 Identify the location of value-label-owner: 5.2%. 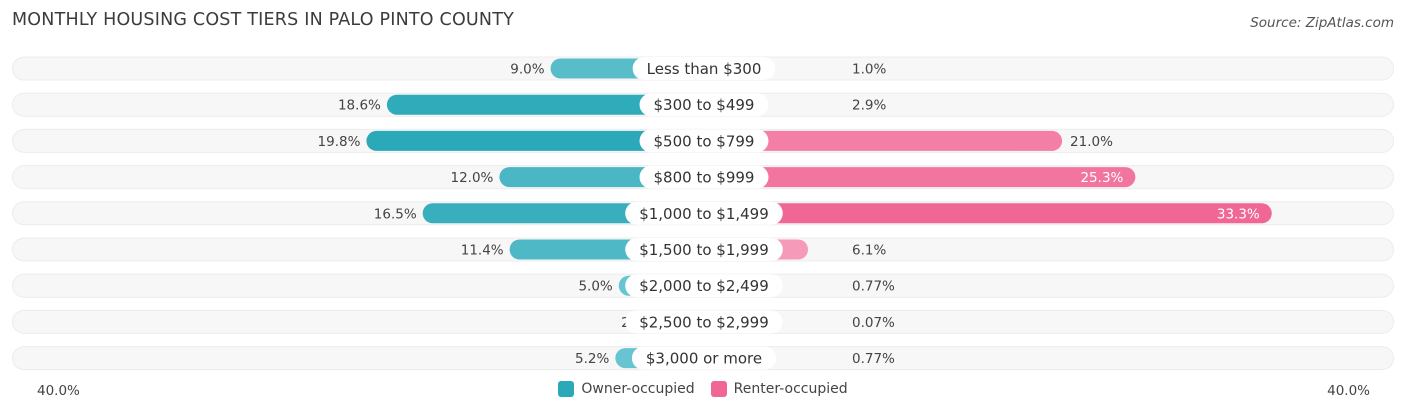
(592, 359).